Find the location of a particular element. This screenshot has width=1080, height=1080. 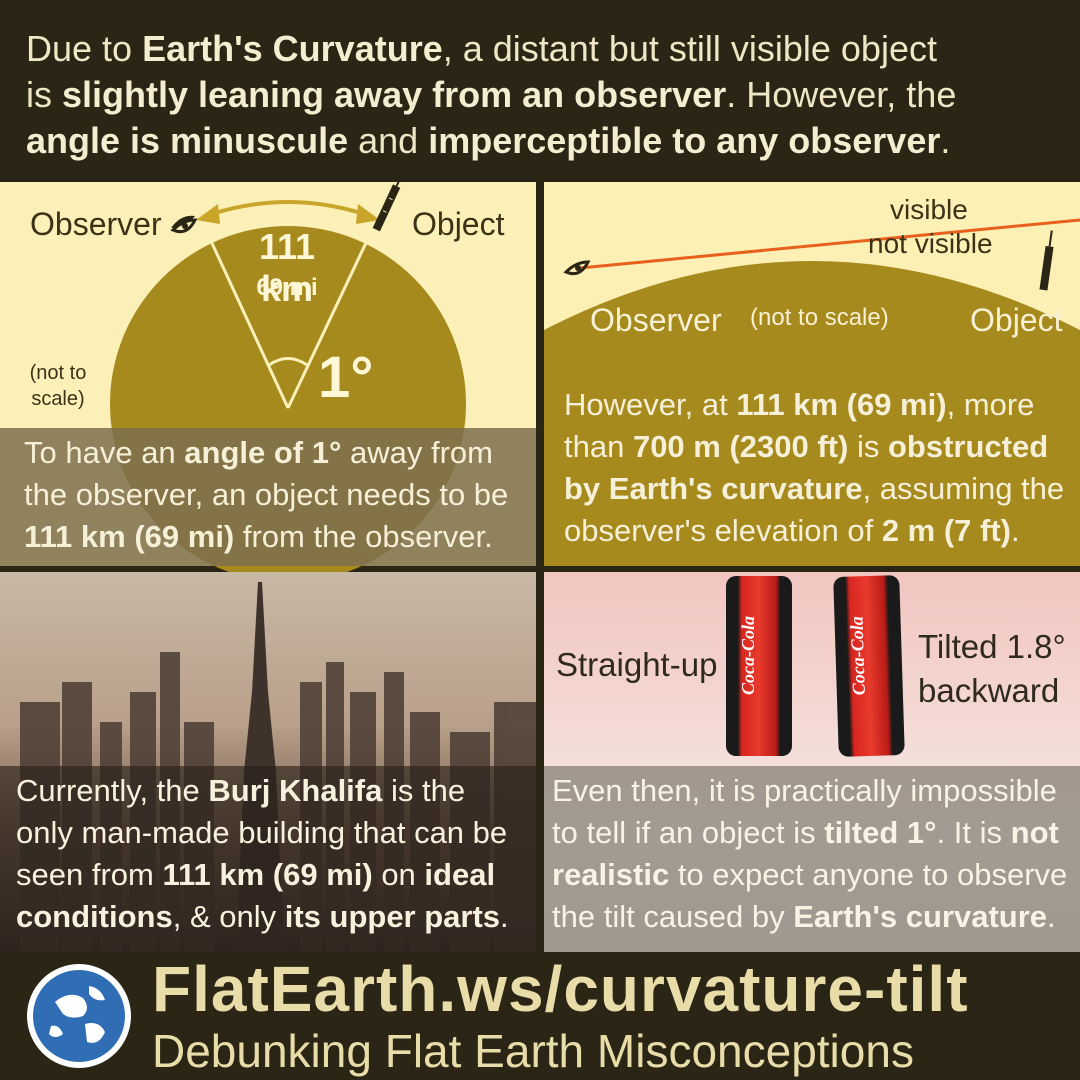

not-visible-label: not visible is located at coordinates (930, 243).